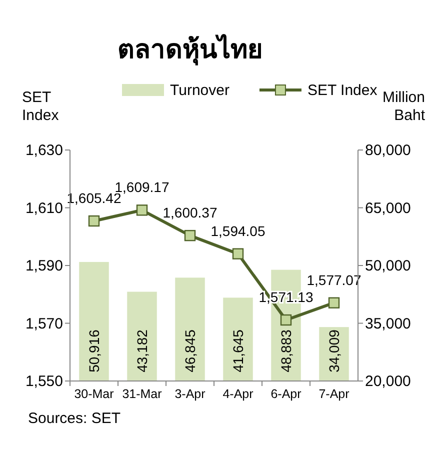  What do you see at coordinates (74, 418) in the screenshot?
I see `source-note: Sources: SET` at bounding box center [74, 418].